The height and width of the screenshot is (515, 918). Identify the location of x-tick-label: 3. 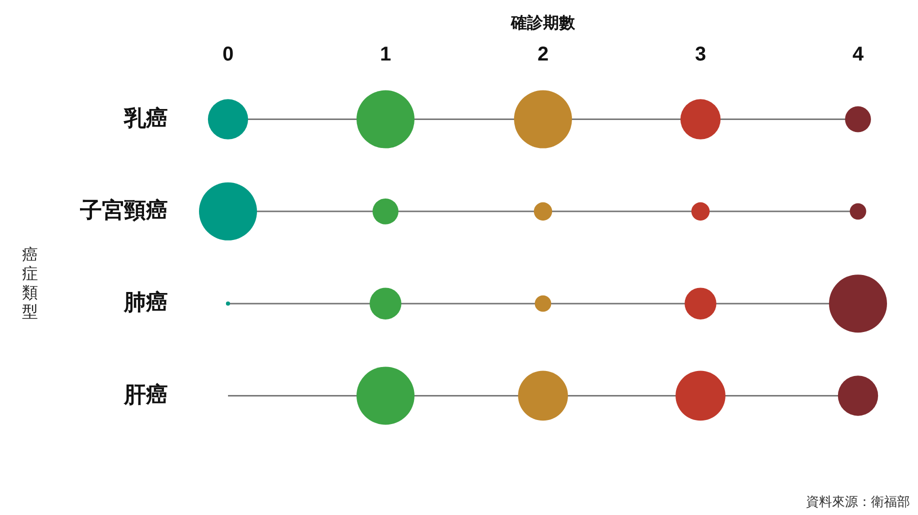
(700, 55).